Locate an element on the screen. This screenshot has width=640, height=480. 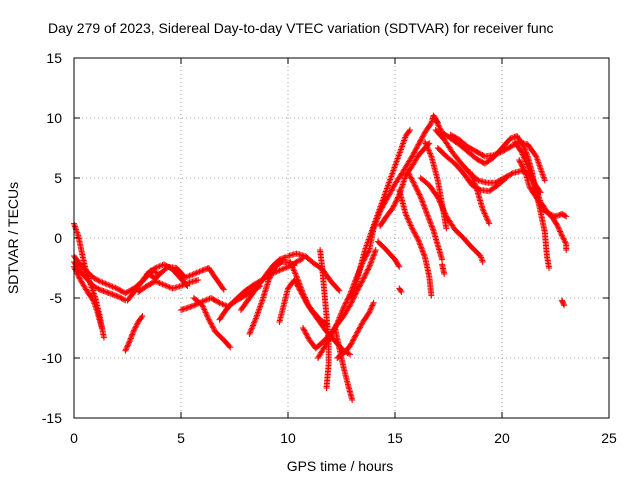
x-tick-label: 20 is located at coordinates (502, 438).